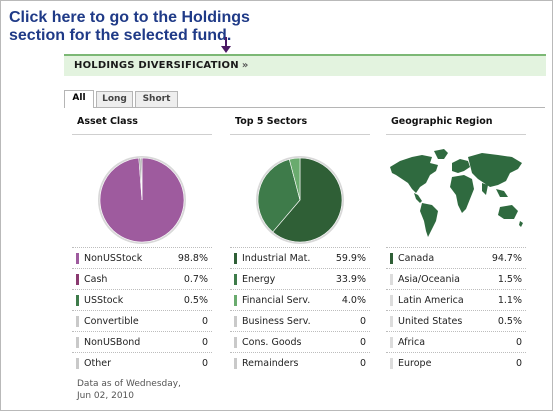 The image size is (553, 411). What do you see at coordinates (430, 321) in the screenshot?
I see `region-label: United States` at bounding box center [430, 321].